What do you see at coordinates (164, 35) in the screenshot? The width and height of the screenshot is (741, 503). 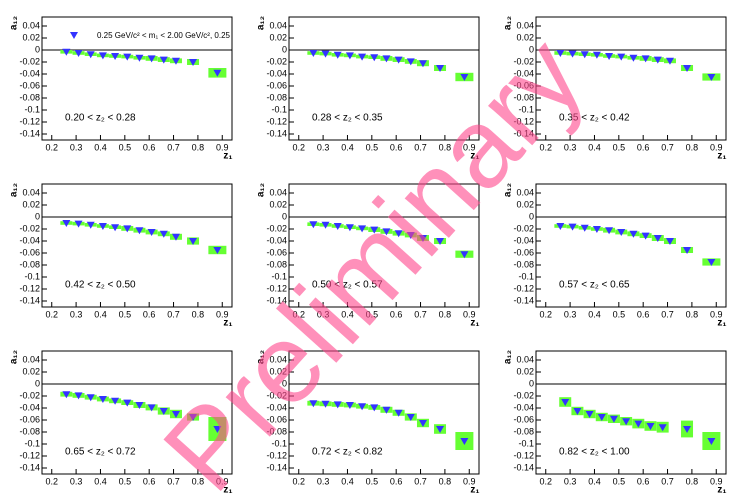 I see `legend-label: 0.25 GeV/c² < m₁ < 2.00 GeV/c², 0.25` at bounding box center [164, 35].